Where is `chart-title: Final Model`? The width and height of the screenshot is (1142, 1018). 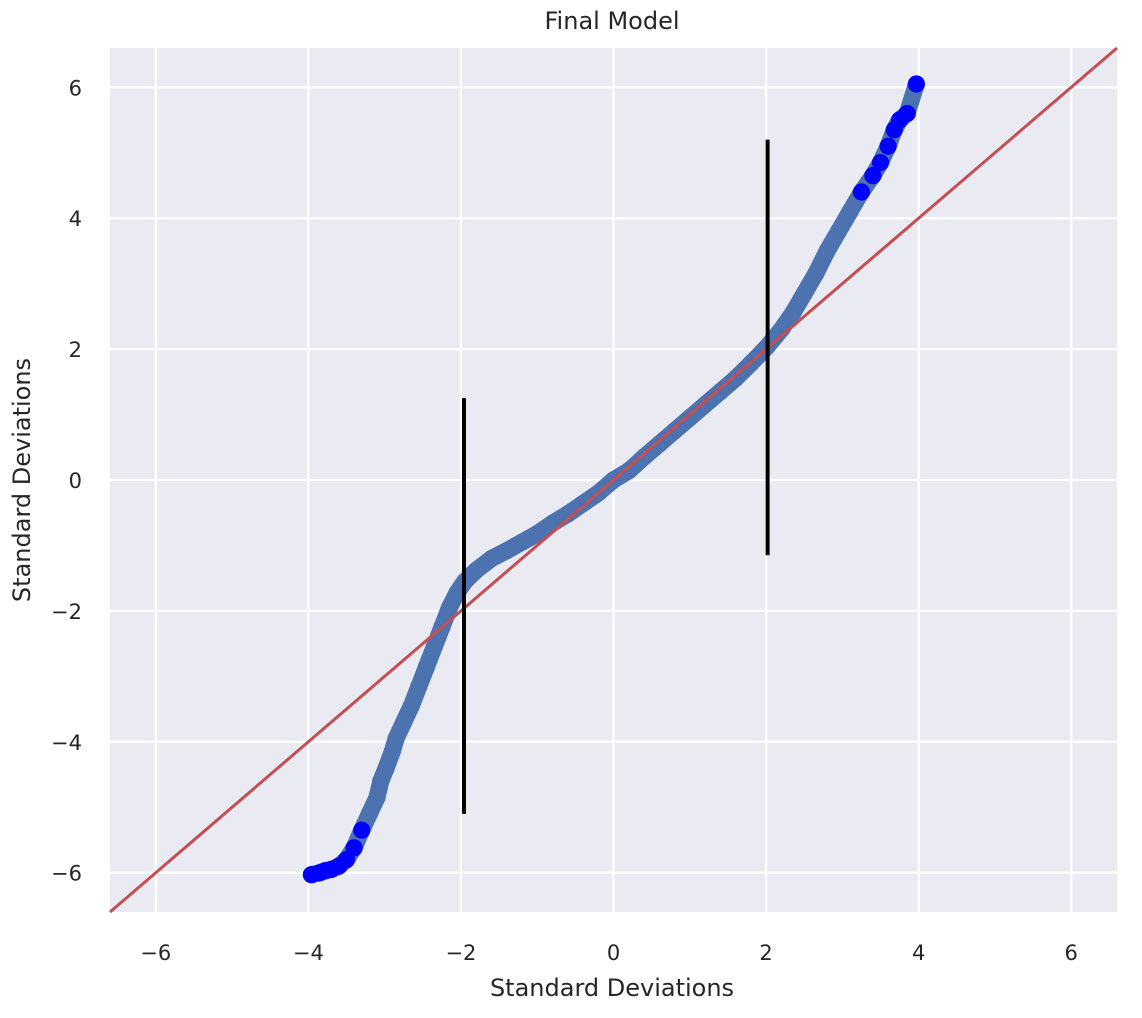
chart-title: Final Model is located at coordinates (612, 21).